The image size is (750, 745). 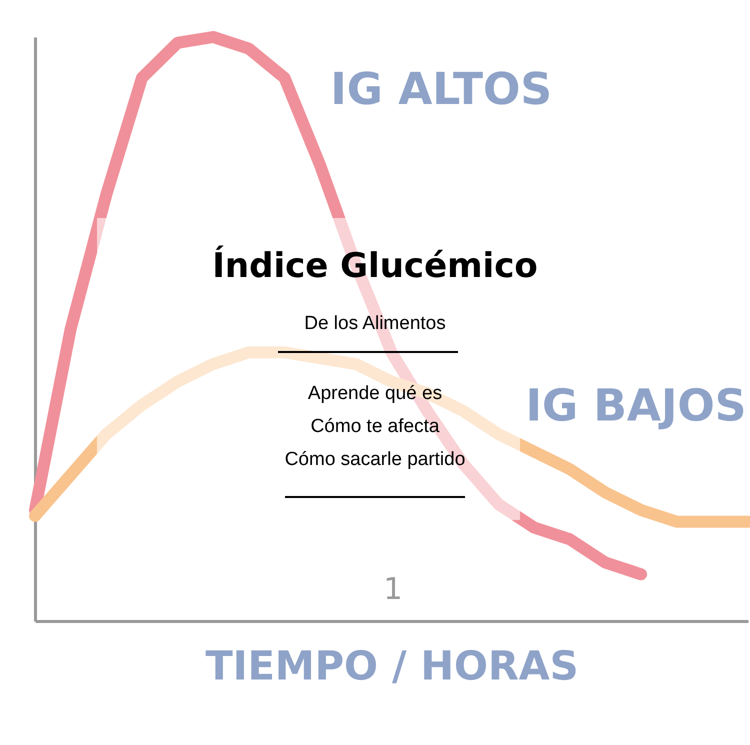 What do you see at coordinates (375, 393) in the screenshot?
I see `annotation: Aprende qué es` at bounding box center [375, 393].